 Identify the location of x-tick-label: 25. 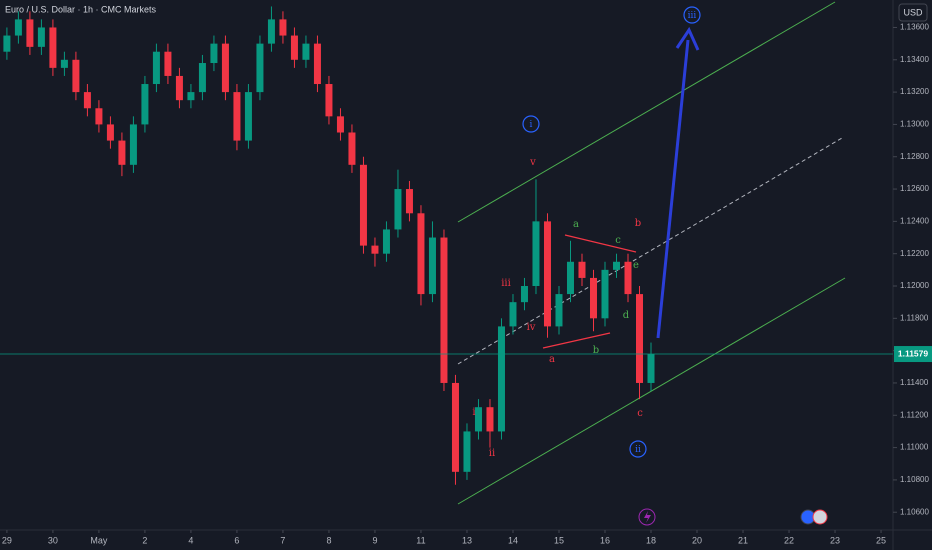
(881, 540).